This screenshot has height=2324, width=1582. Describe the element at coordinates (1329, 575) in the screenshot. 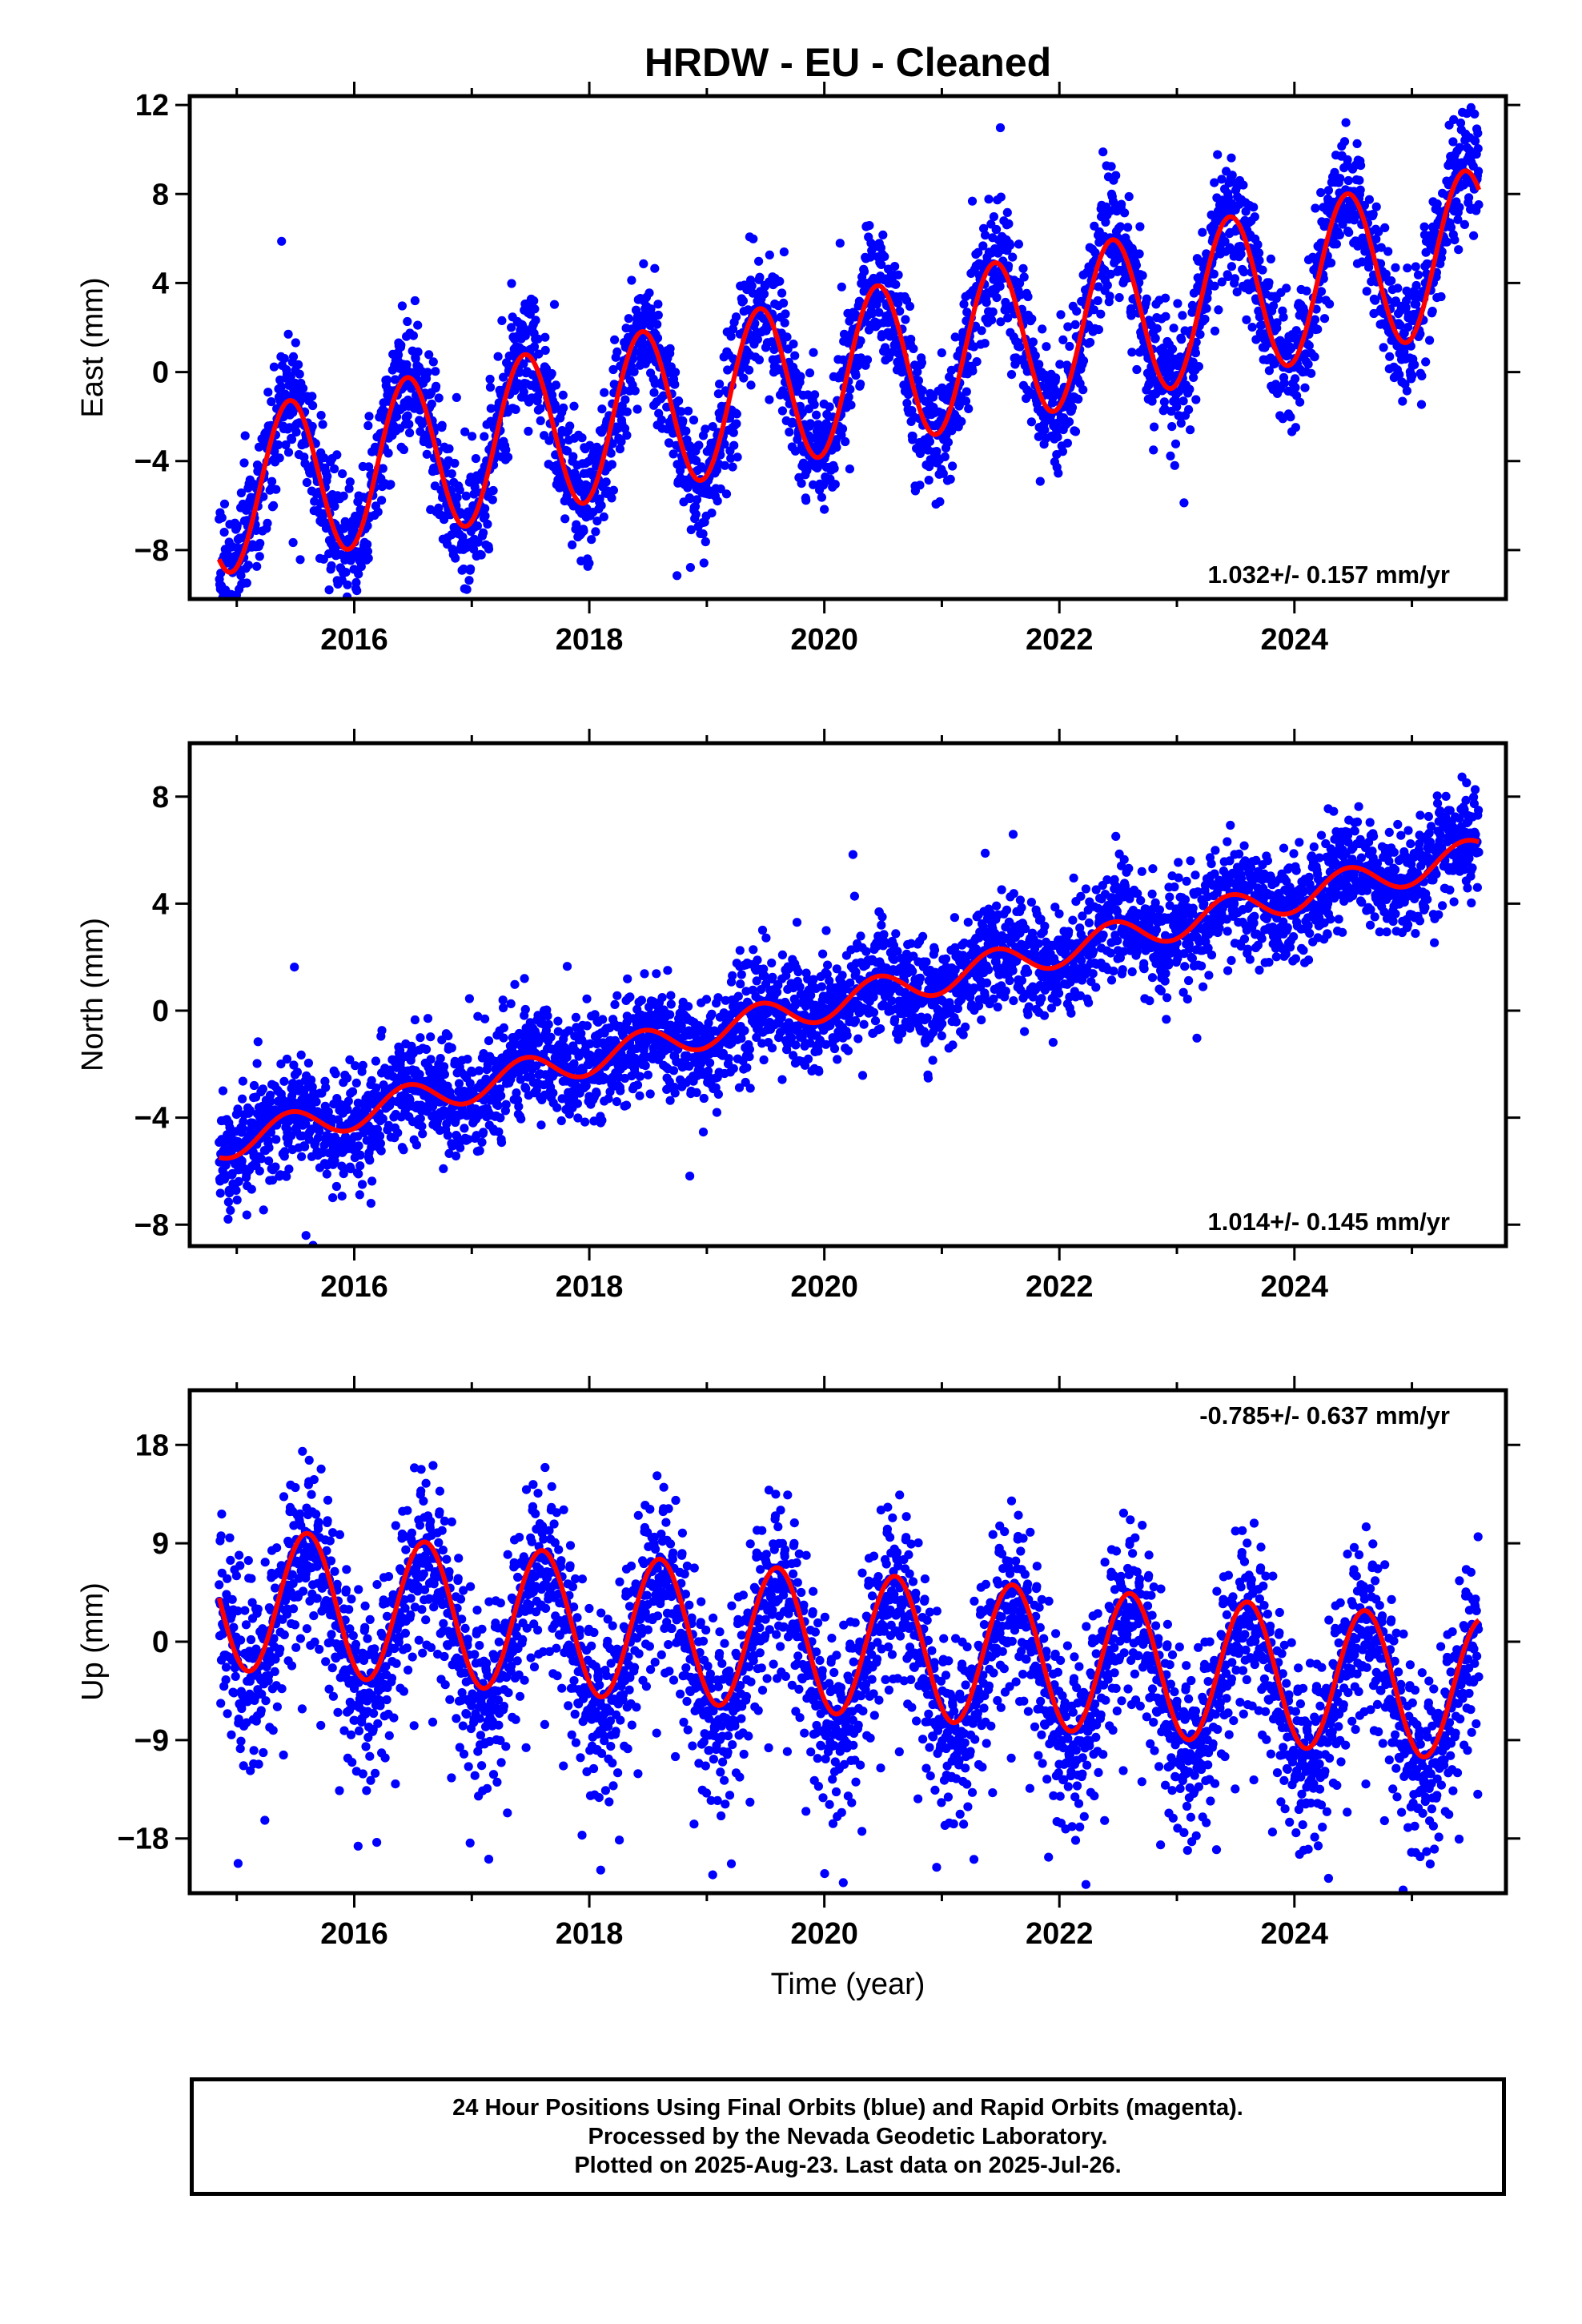

I see `rate-label-east: 1.032+/- 0.157 mm/yr` at that location.